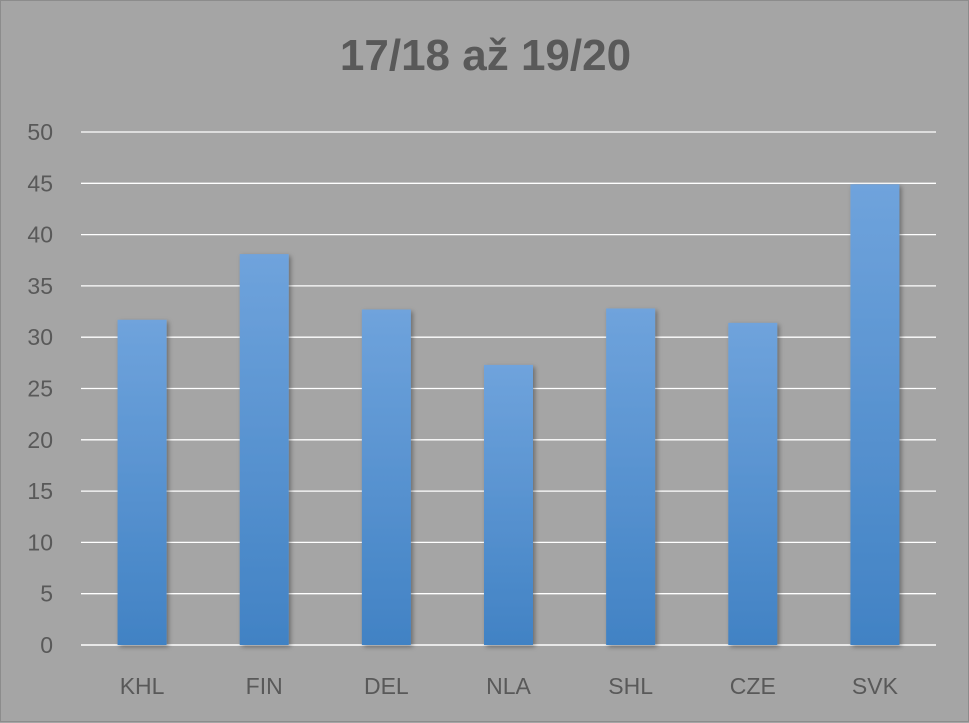  I want to click on bar-khl, so click(142, 482).